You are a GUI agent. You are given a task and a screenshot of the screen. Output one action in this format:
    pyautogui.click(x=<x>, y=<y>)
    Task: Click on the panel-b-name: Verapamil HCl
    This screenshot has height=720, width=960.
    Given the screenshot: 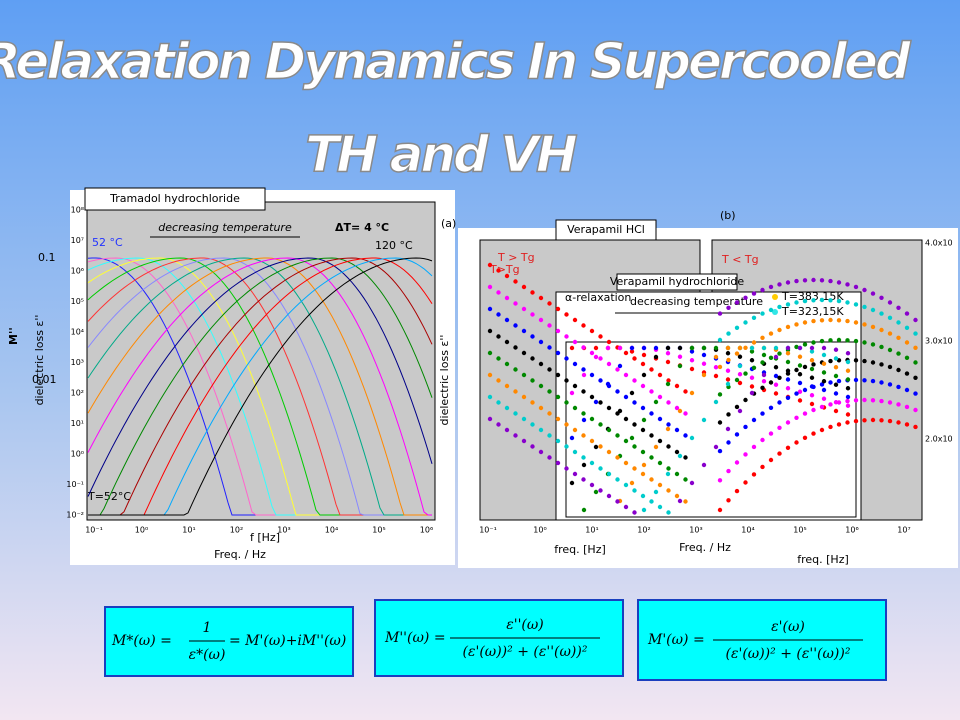 What is the action you would take?
    pyautogui.click(x=606, y=229)
    